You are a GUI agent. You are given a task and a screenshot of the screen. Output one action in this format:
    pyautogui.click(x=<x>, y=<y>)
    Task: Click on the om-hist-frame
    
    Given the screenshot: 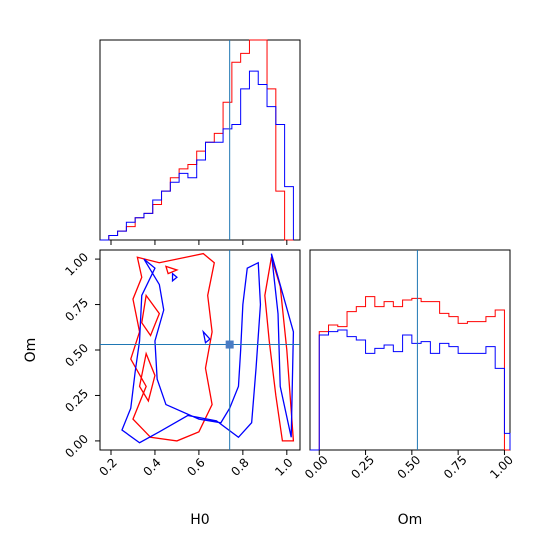 What is the action you would take?
    pyautogui.click(x=410, y=350)
    